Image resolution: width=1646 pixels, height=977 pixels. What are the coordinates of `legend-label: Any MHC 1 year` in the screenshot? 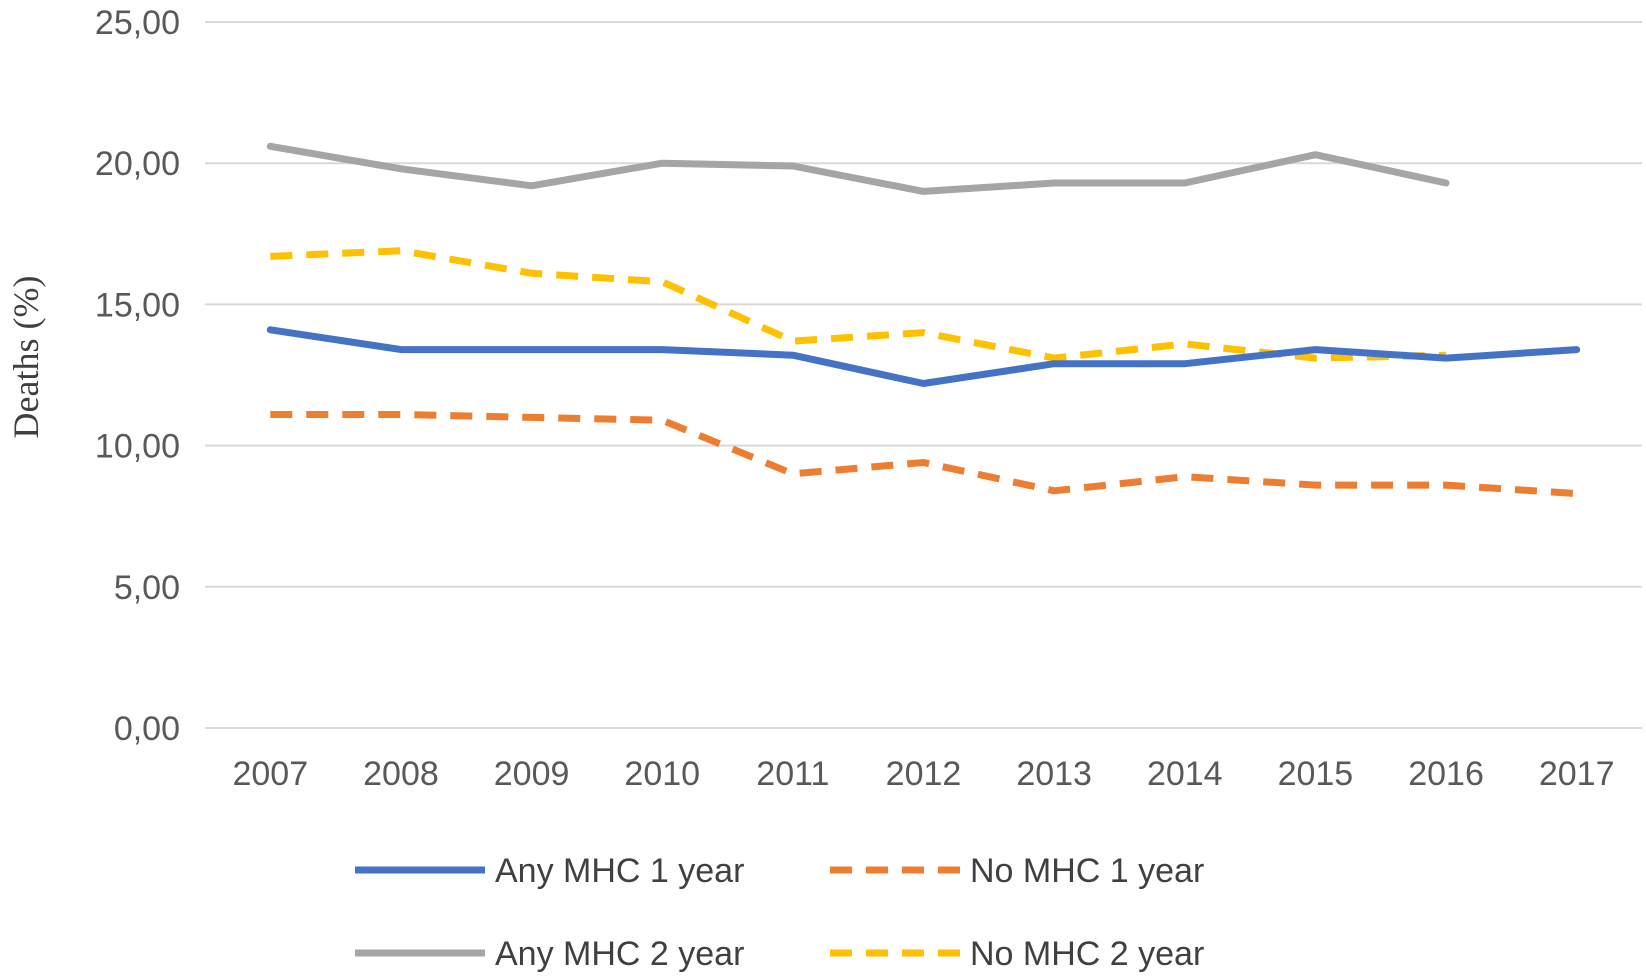 It's located at (619, 871).